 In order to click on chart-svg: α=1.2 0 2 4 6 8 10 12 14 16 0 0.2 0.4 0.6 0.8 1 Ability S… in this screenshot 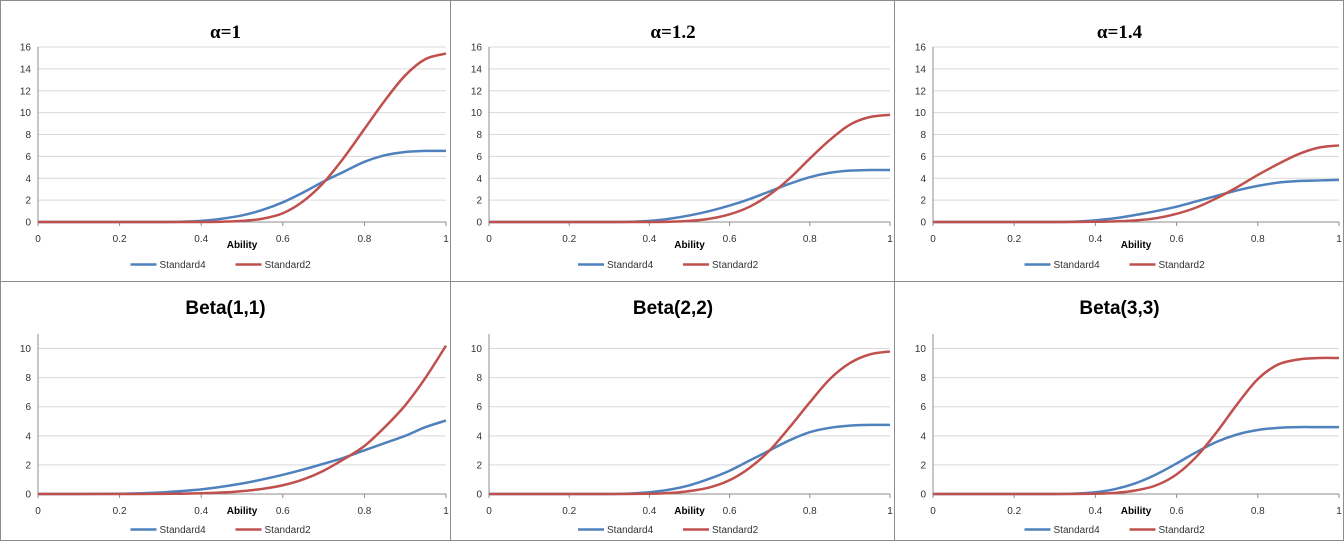, I will do `click(682, 146)`.